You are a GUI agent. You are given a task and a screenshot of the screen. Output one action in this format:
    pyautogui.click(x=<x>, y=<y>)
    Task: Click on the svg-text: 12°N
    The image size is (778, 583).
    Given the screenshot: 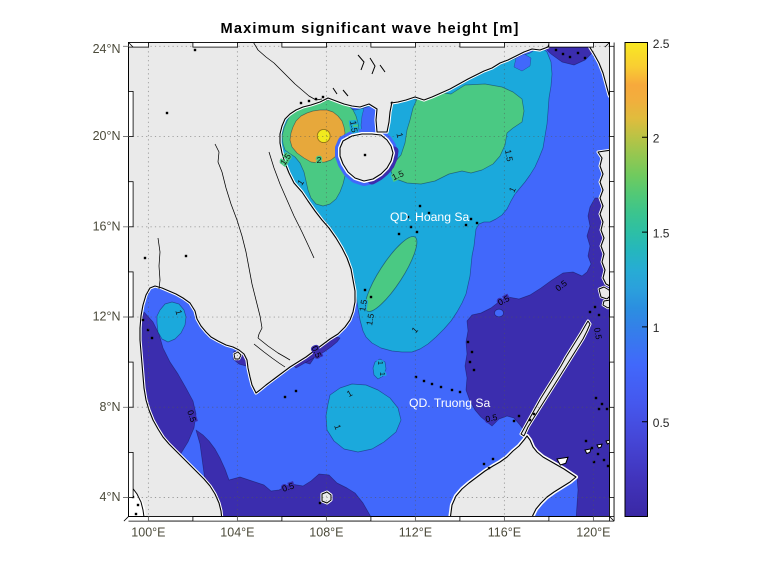 What is the action you would take?
    pyautogui.click(x=107, y=317)
    